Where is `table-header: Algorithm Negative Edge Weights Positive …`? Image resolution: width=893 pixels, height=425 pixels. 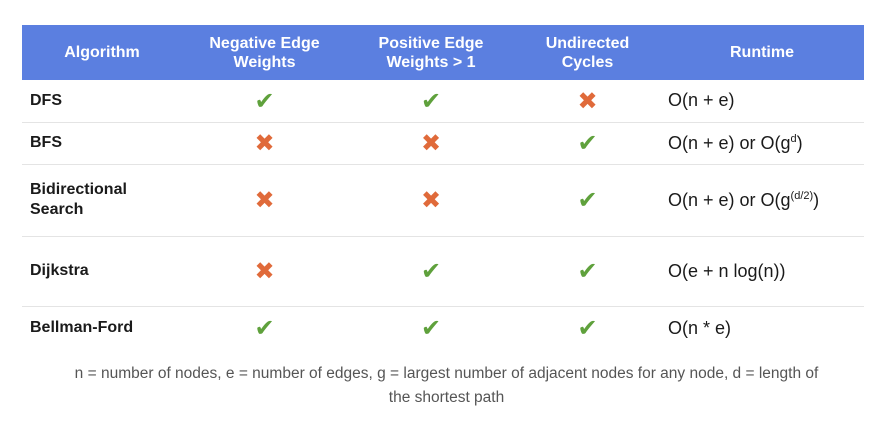 table-header: Algorithm Negative Edge Weights Positive … is located at coordinates (443, 52).